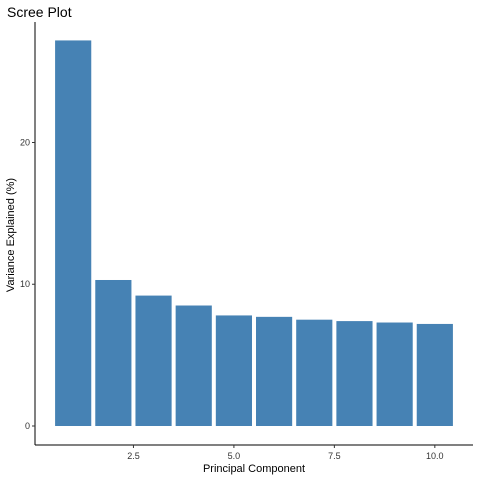 Image resolution: width=480 pixels, height=480 pixels. Describe the element at coordinates (133, 456) in the screenshot. I see `x-tick-label: 2.5` at that location.